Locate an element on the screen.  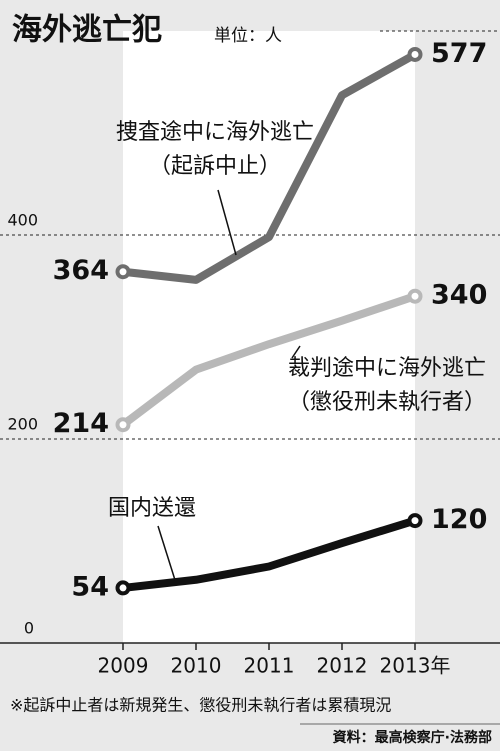
x-tick-label: 2012 is located at coordinates (342, 666).